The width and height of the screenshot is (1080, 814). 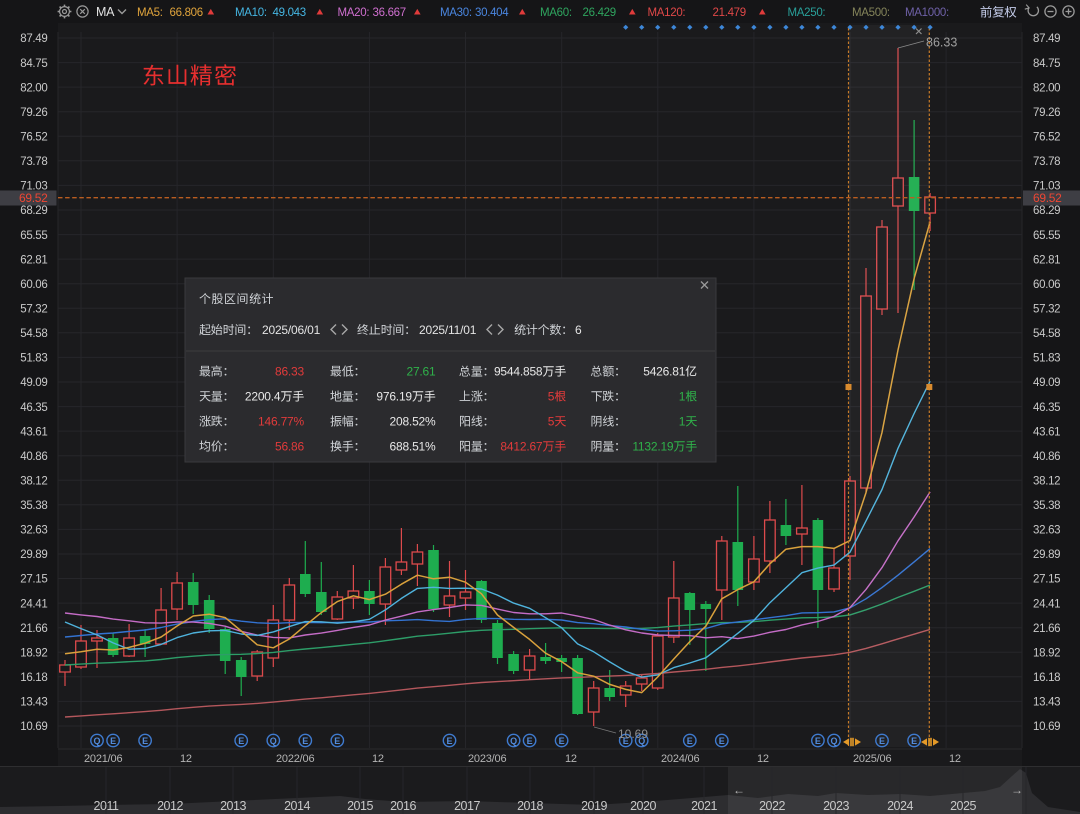 What do you see at coordinates (476, 396) in the screenshot?
I see `svg-text: 上涨：` at bounding box center [476, 396].